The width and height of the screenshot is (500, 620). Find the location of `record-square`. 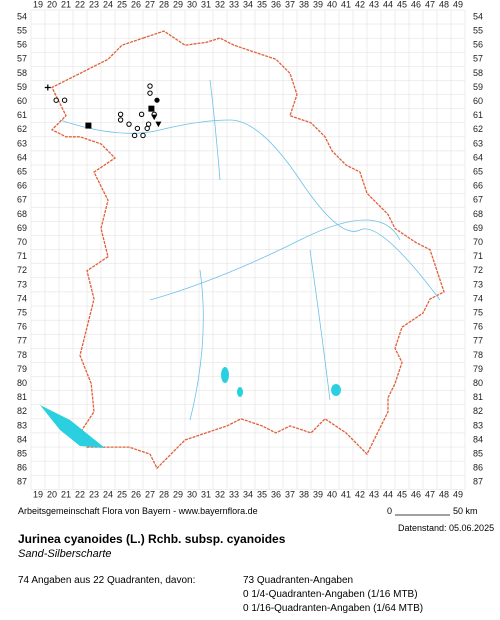

record-square is located at coordinates (88, 125).